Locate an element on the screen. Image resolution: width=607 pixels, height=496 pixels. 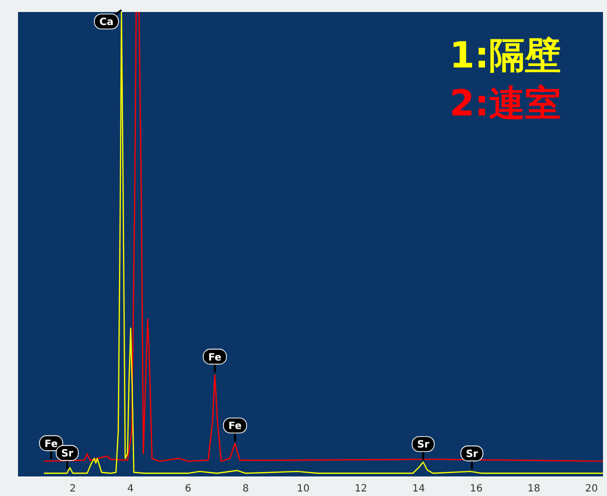
x-tick-label: 8 is located at coordinates (245, 489).